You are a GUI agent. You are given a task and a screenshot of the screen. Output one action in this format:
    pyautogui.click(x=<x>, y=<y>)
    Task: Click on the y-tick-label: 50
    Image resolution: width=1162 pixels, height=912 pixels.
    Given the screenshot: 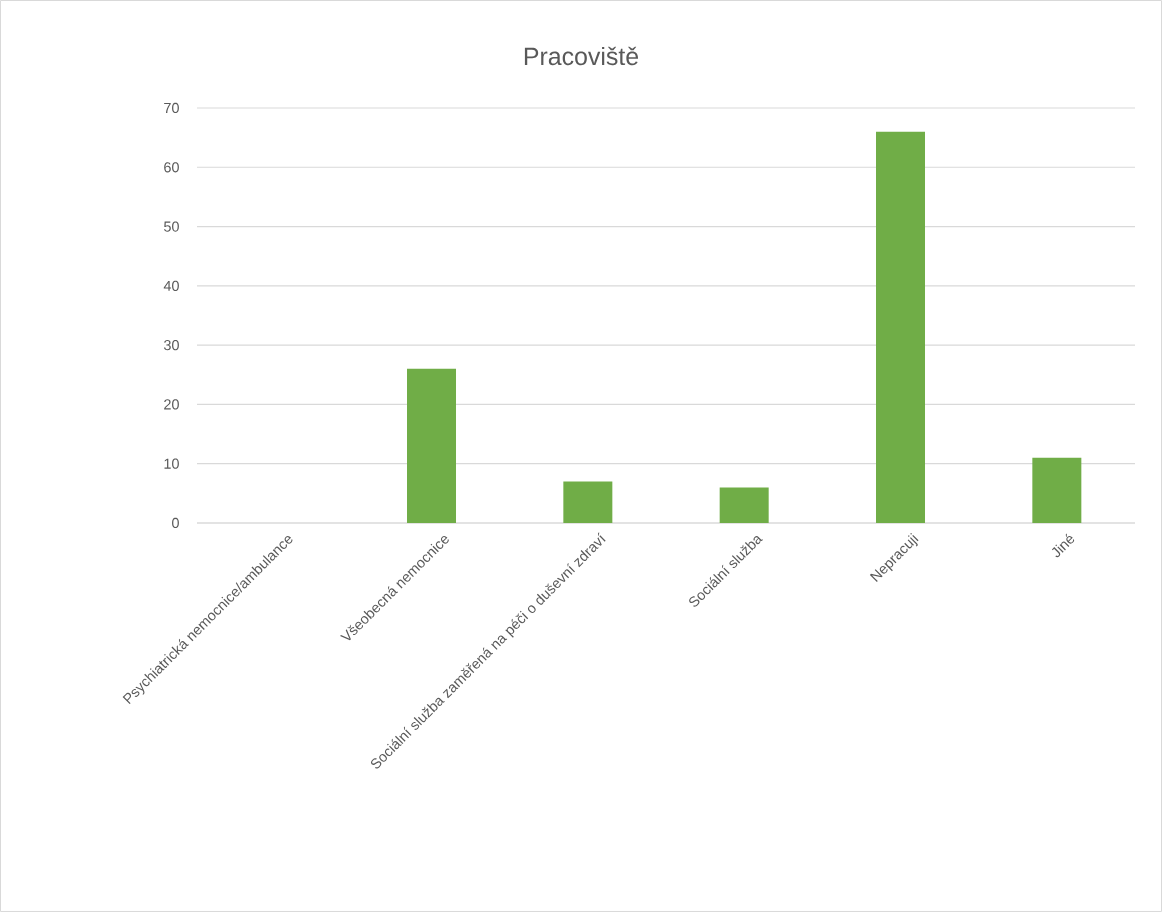 What is the action you would take?
    pyautogui.click(x=171, y=226)
    